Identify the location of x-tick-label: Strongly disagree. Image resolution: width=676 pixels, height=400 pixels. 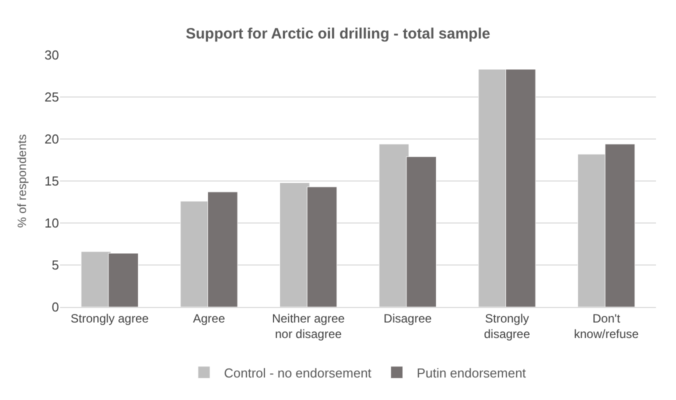
(507, 326).